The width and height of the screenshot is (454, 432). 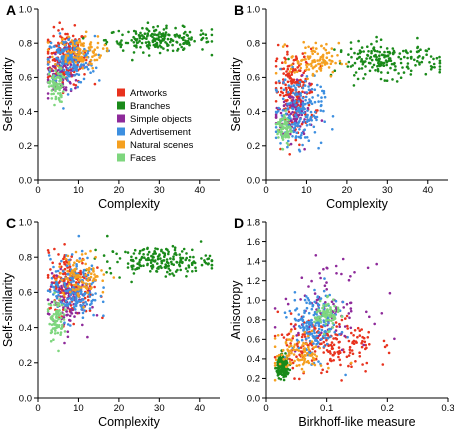 I want to click on legend-swatch, so click(x=121, y=131).